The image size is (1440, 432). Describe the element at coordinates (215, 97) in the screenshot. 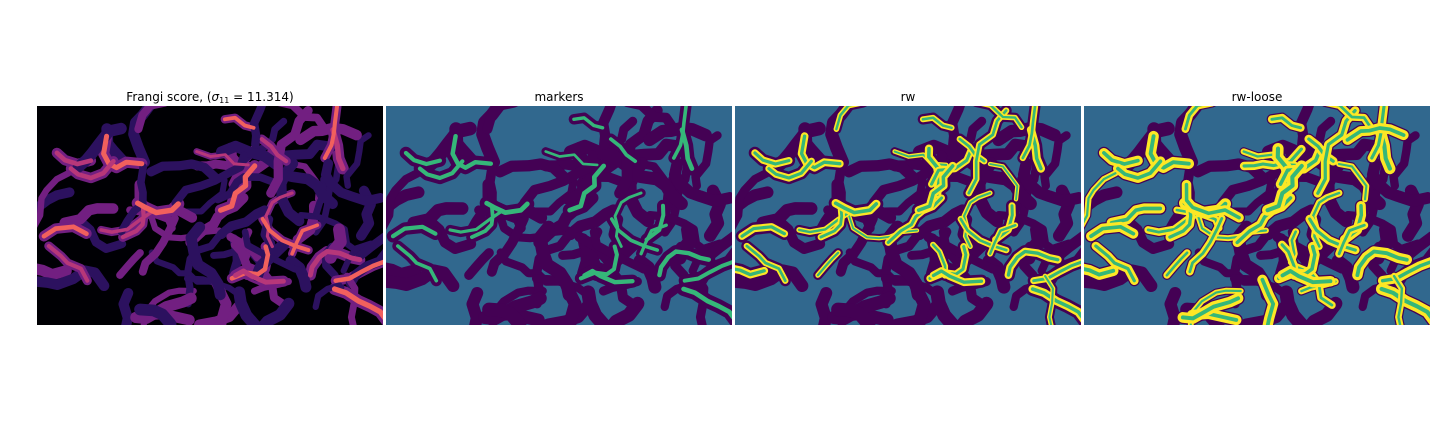

I see `title-sigma: σ` at that location.